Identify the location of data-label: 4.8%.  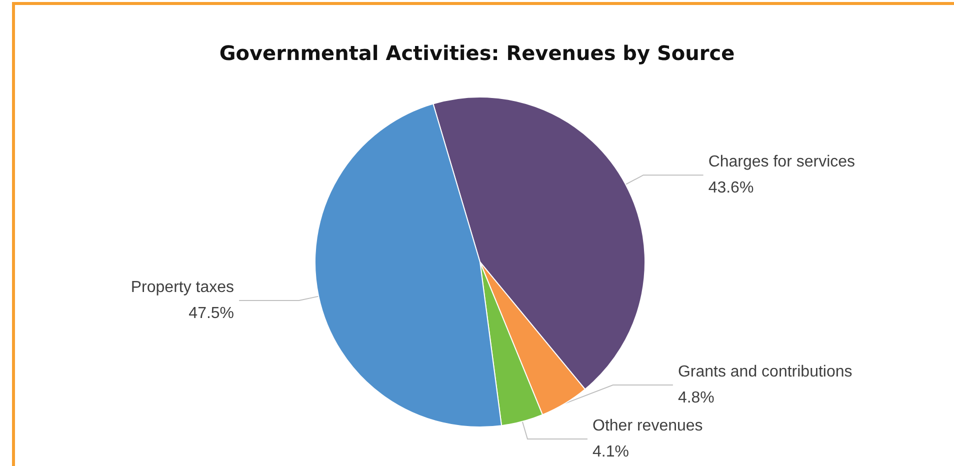
(696, 398).